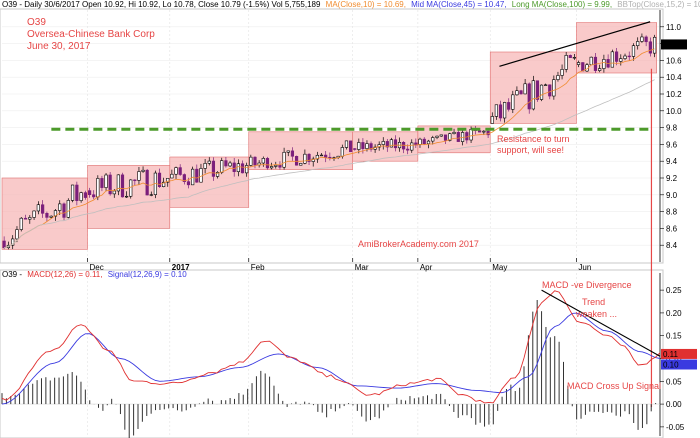 Image resolution: width=700 pixels, height=438 pixels. Describe the element at coordinates (362, 267) in the screenshot. I see `price-xtick-label: Mar` at that location.